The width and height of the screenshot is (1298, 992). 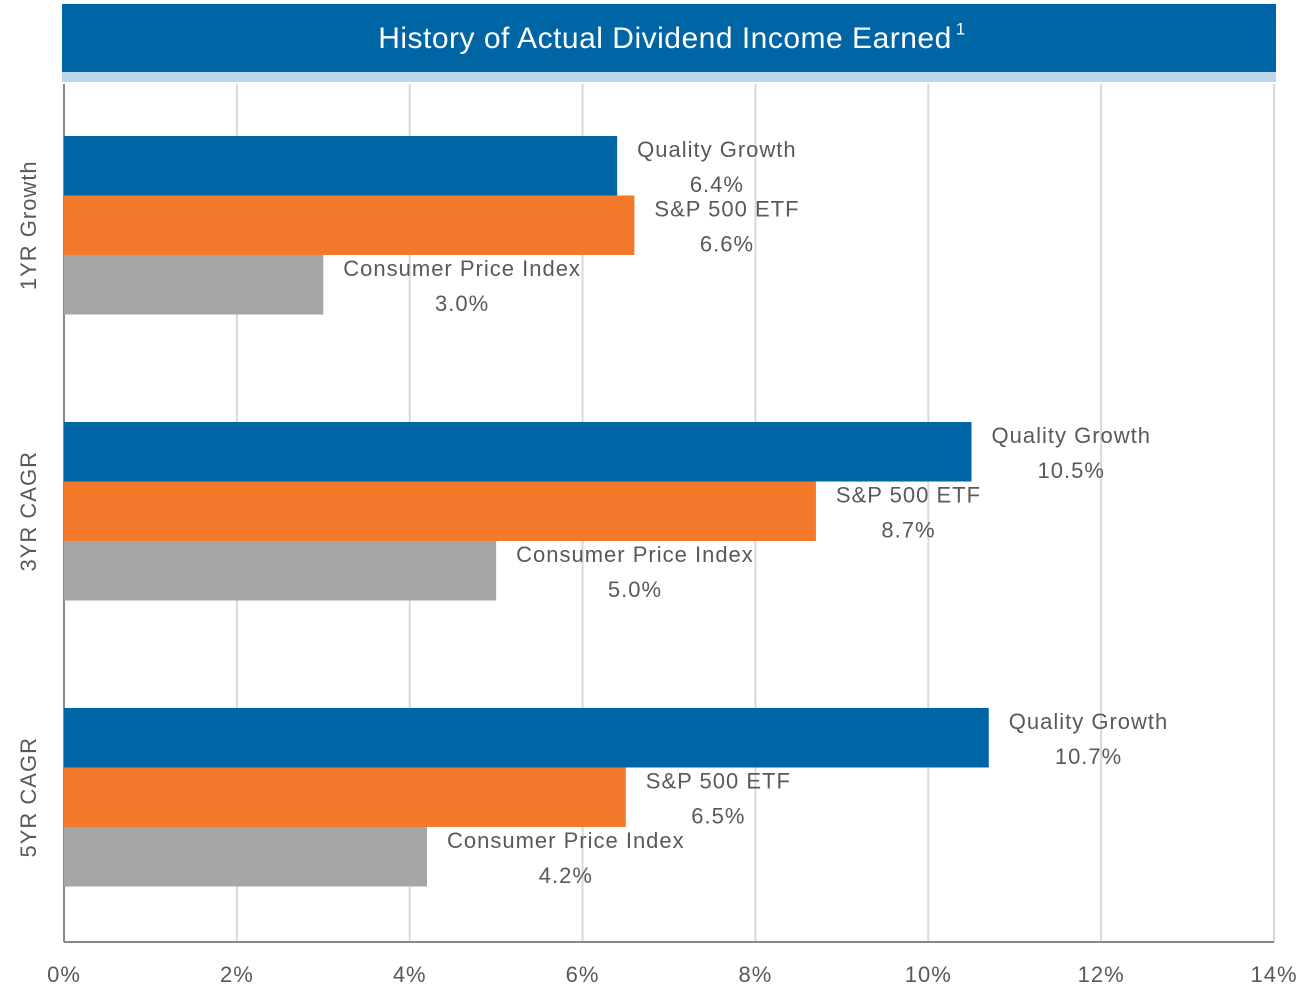 What do you see at coordinates (756, 974) in the screenshot?
I see `x-tick-label: 8%` at bounding box center [756, 974].